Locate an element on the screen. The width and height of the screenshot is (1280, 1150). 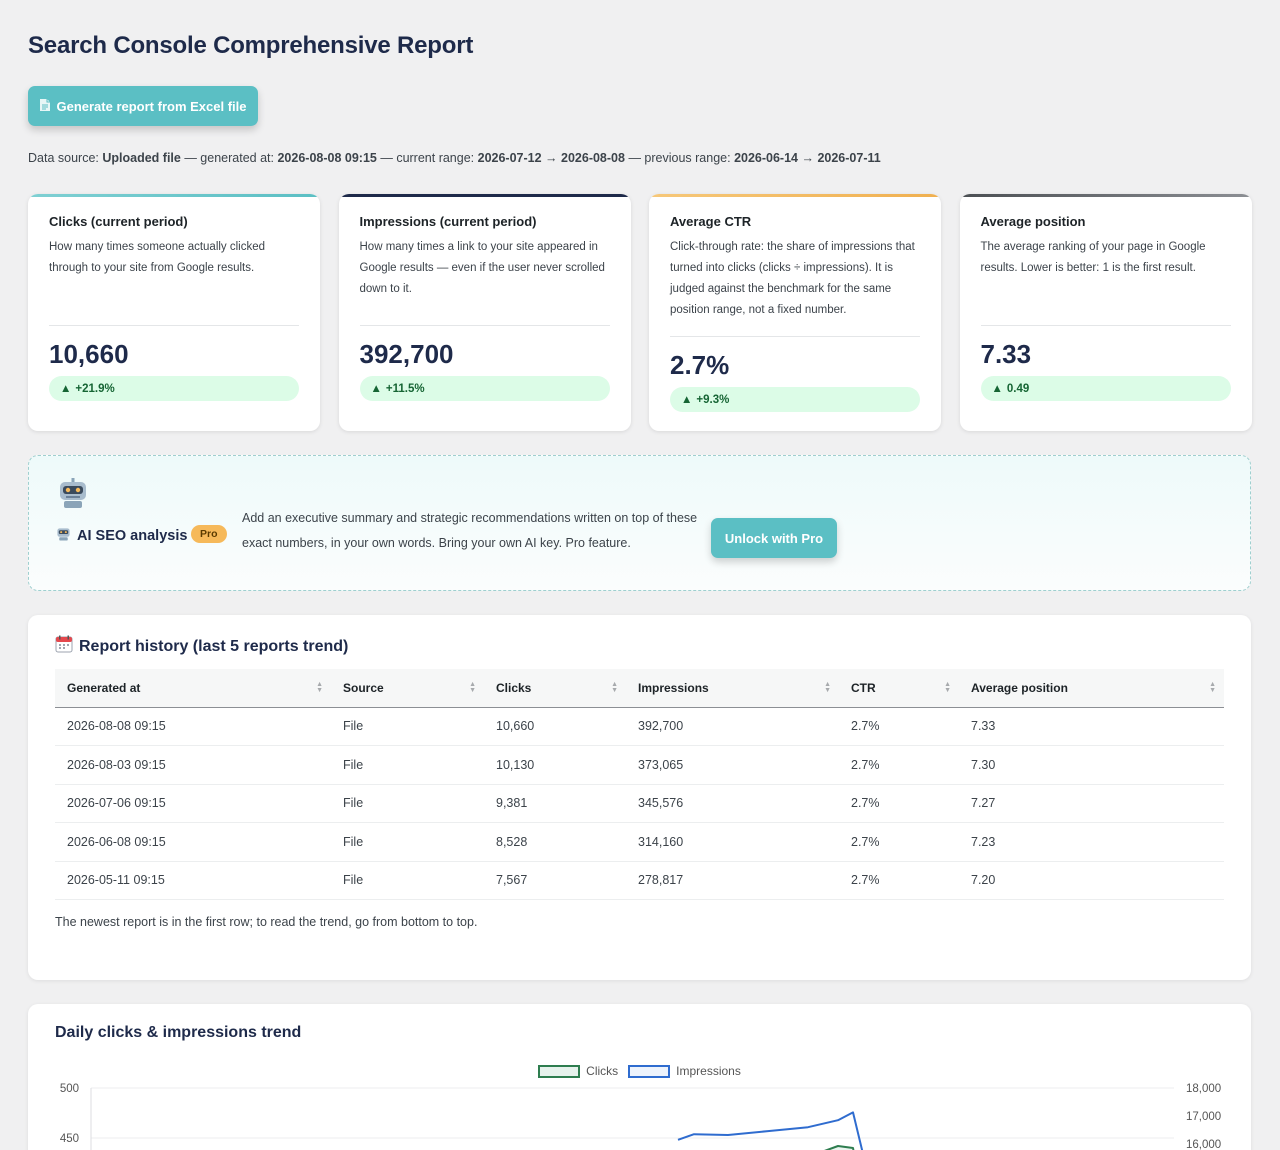
column-header-source: Source ▲ ▼ is located at coordinates (407, 688).